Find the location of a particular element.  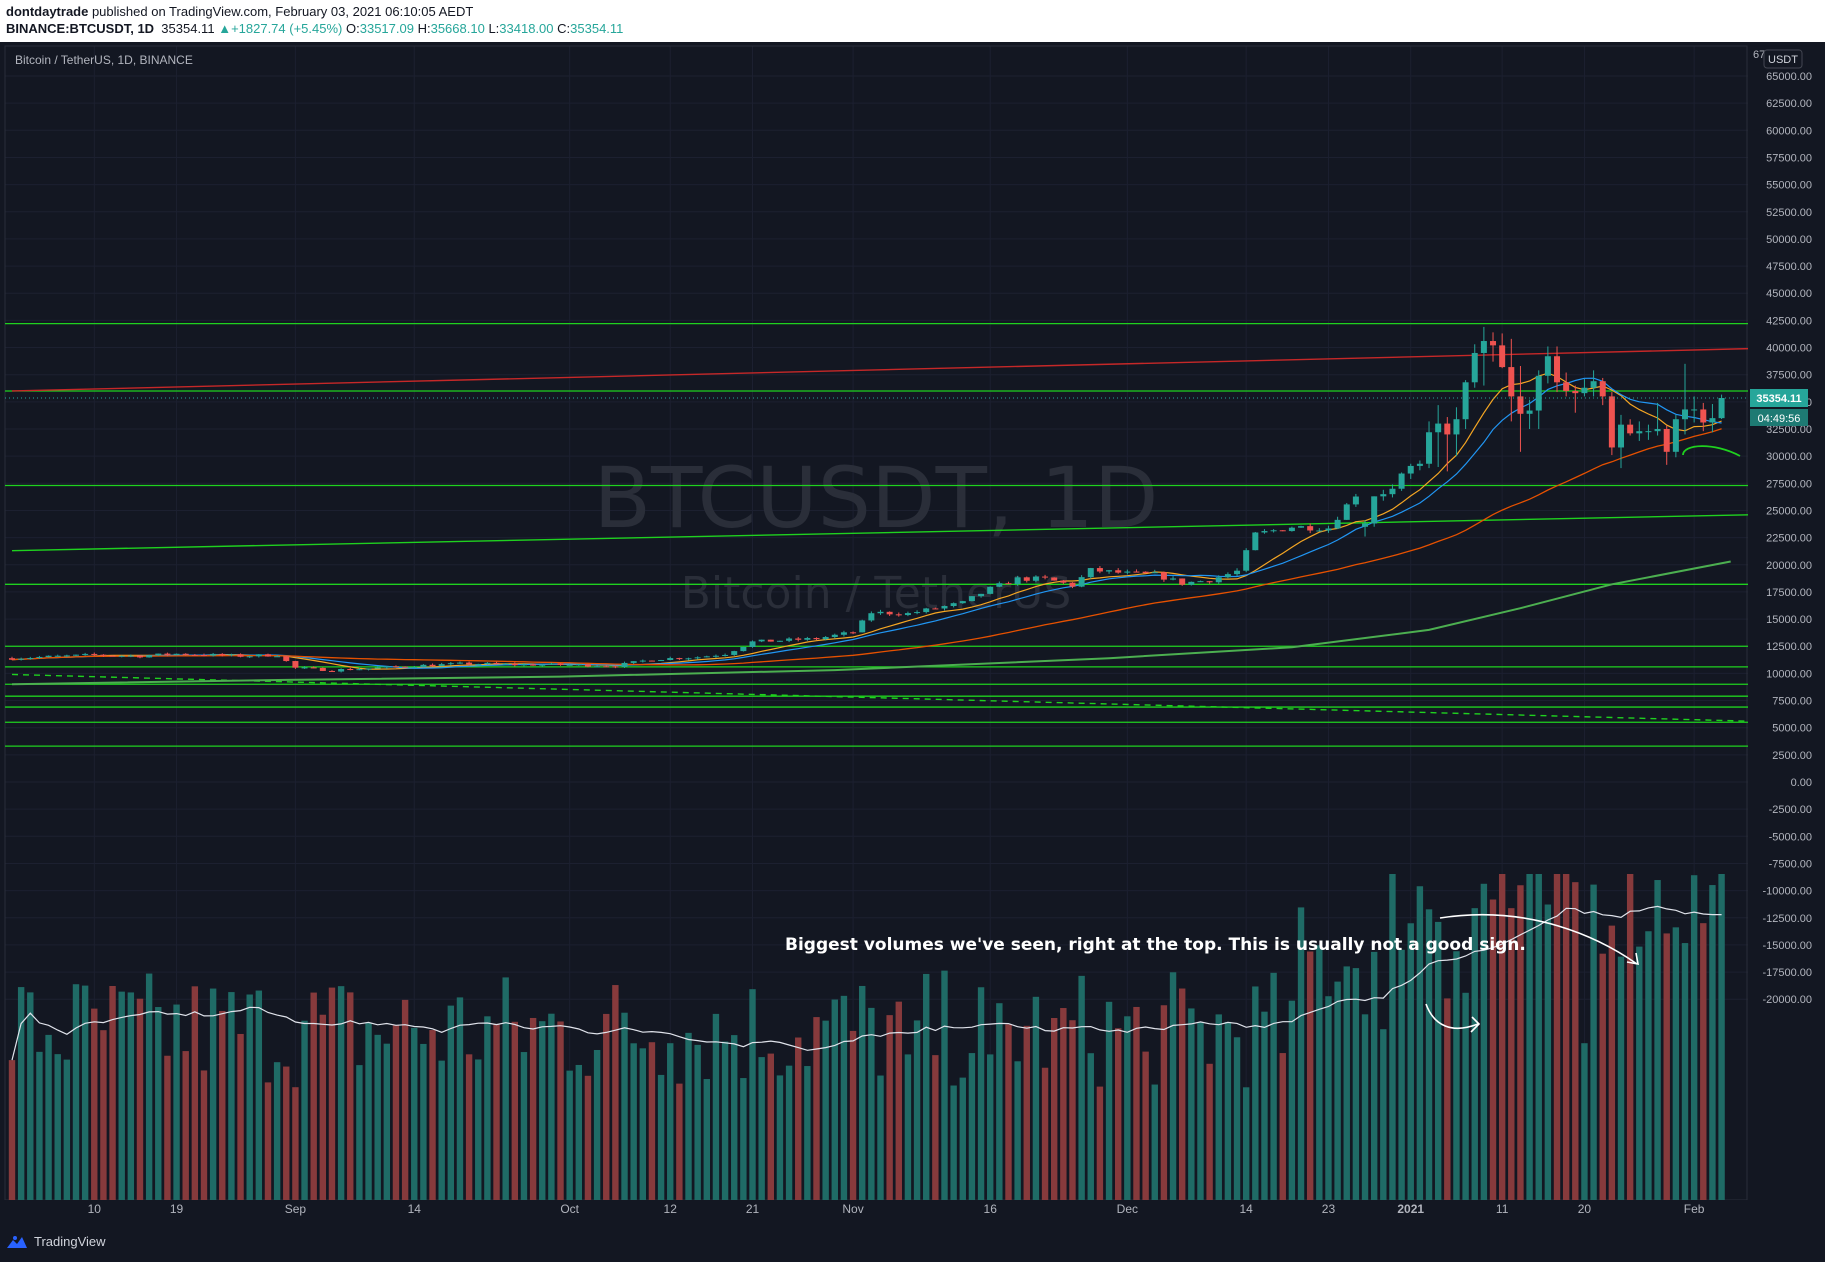

time-tick-label: Nov is located at coordinates (852, 1209).